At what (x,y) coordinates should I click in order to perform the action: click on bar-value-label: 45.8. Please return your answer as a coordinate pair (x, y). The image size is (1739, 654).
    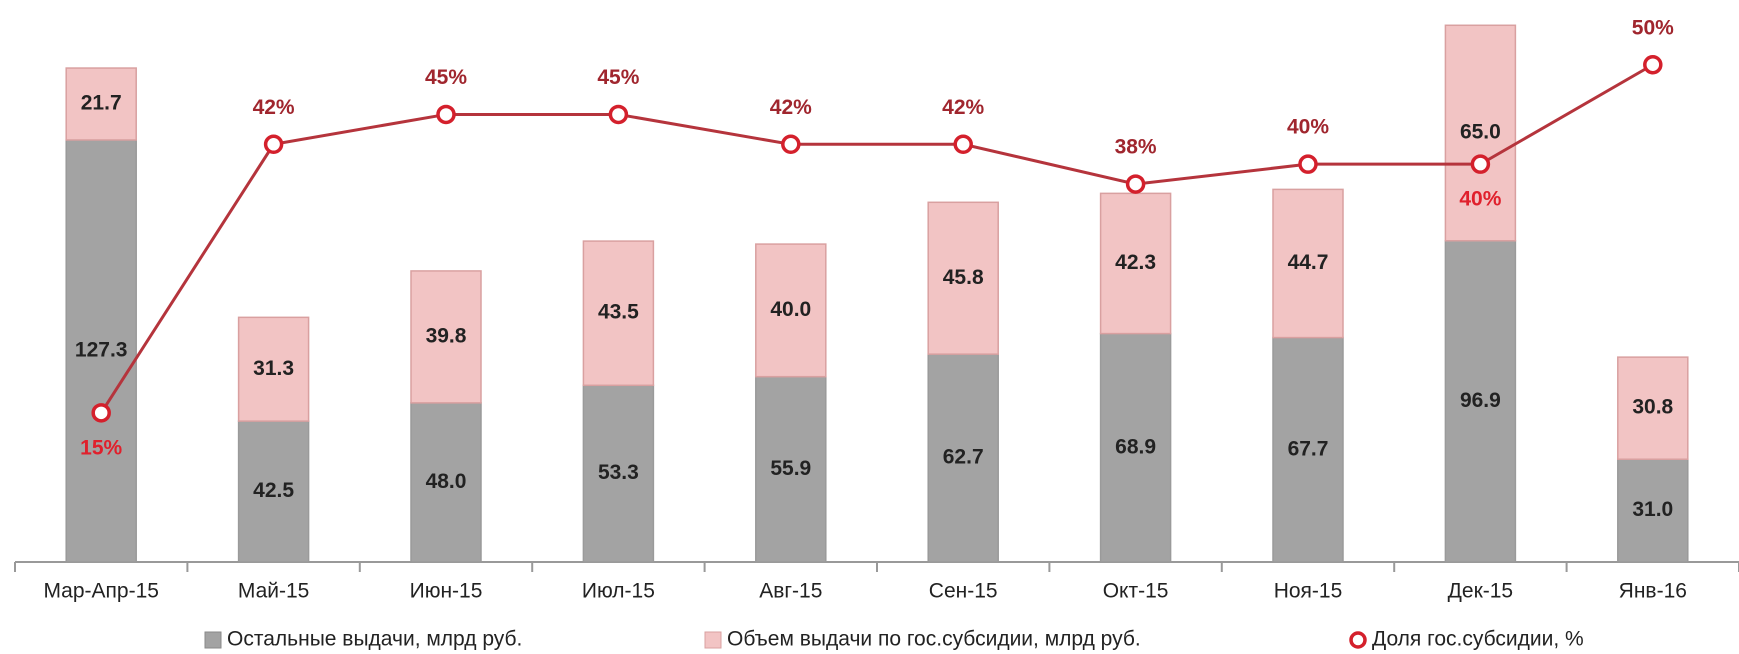
    Looking at the image, I should click on (963, 277).